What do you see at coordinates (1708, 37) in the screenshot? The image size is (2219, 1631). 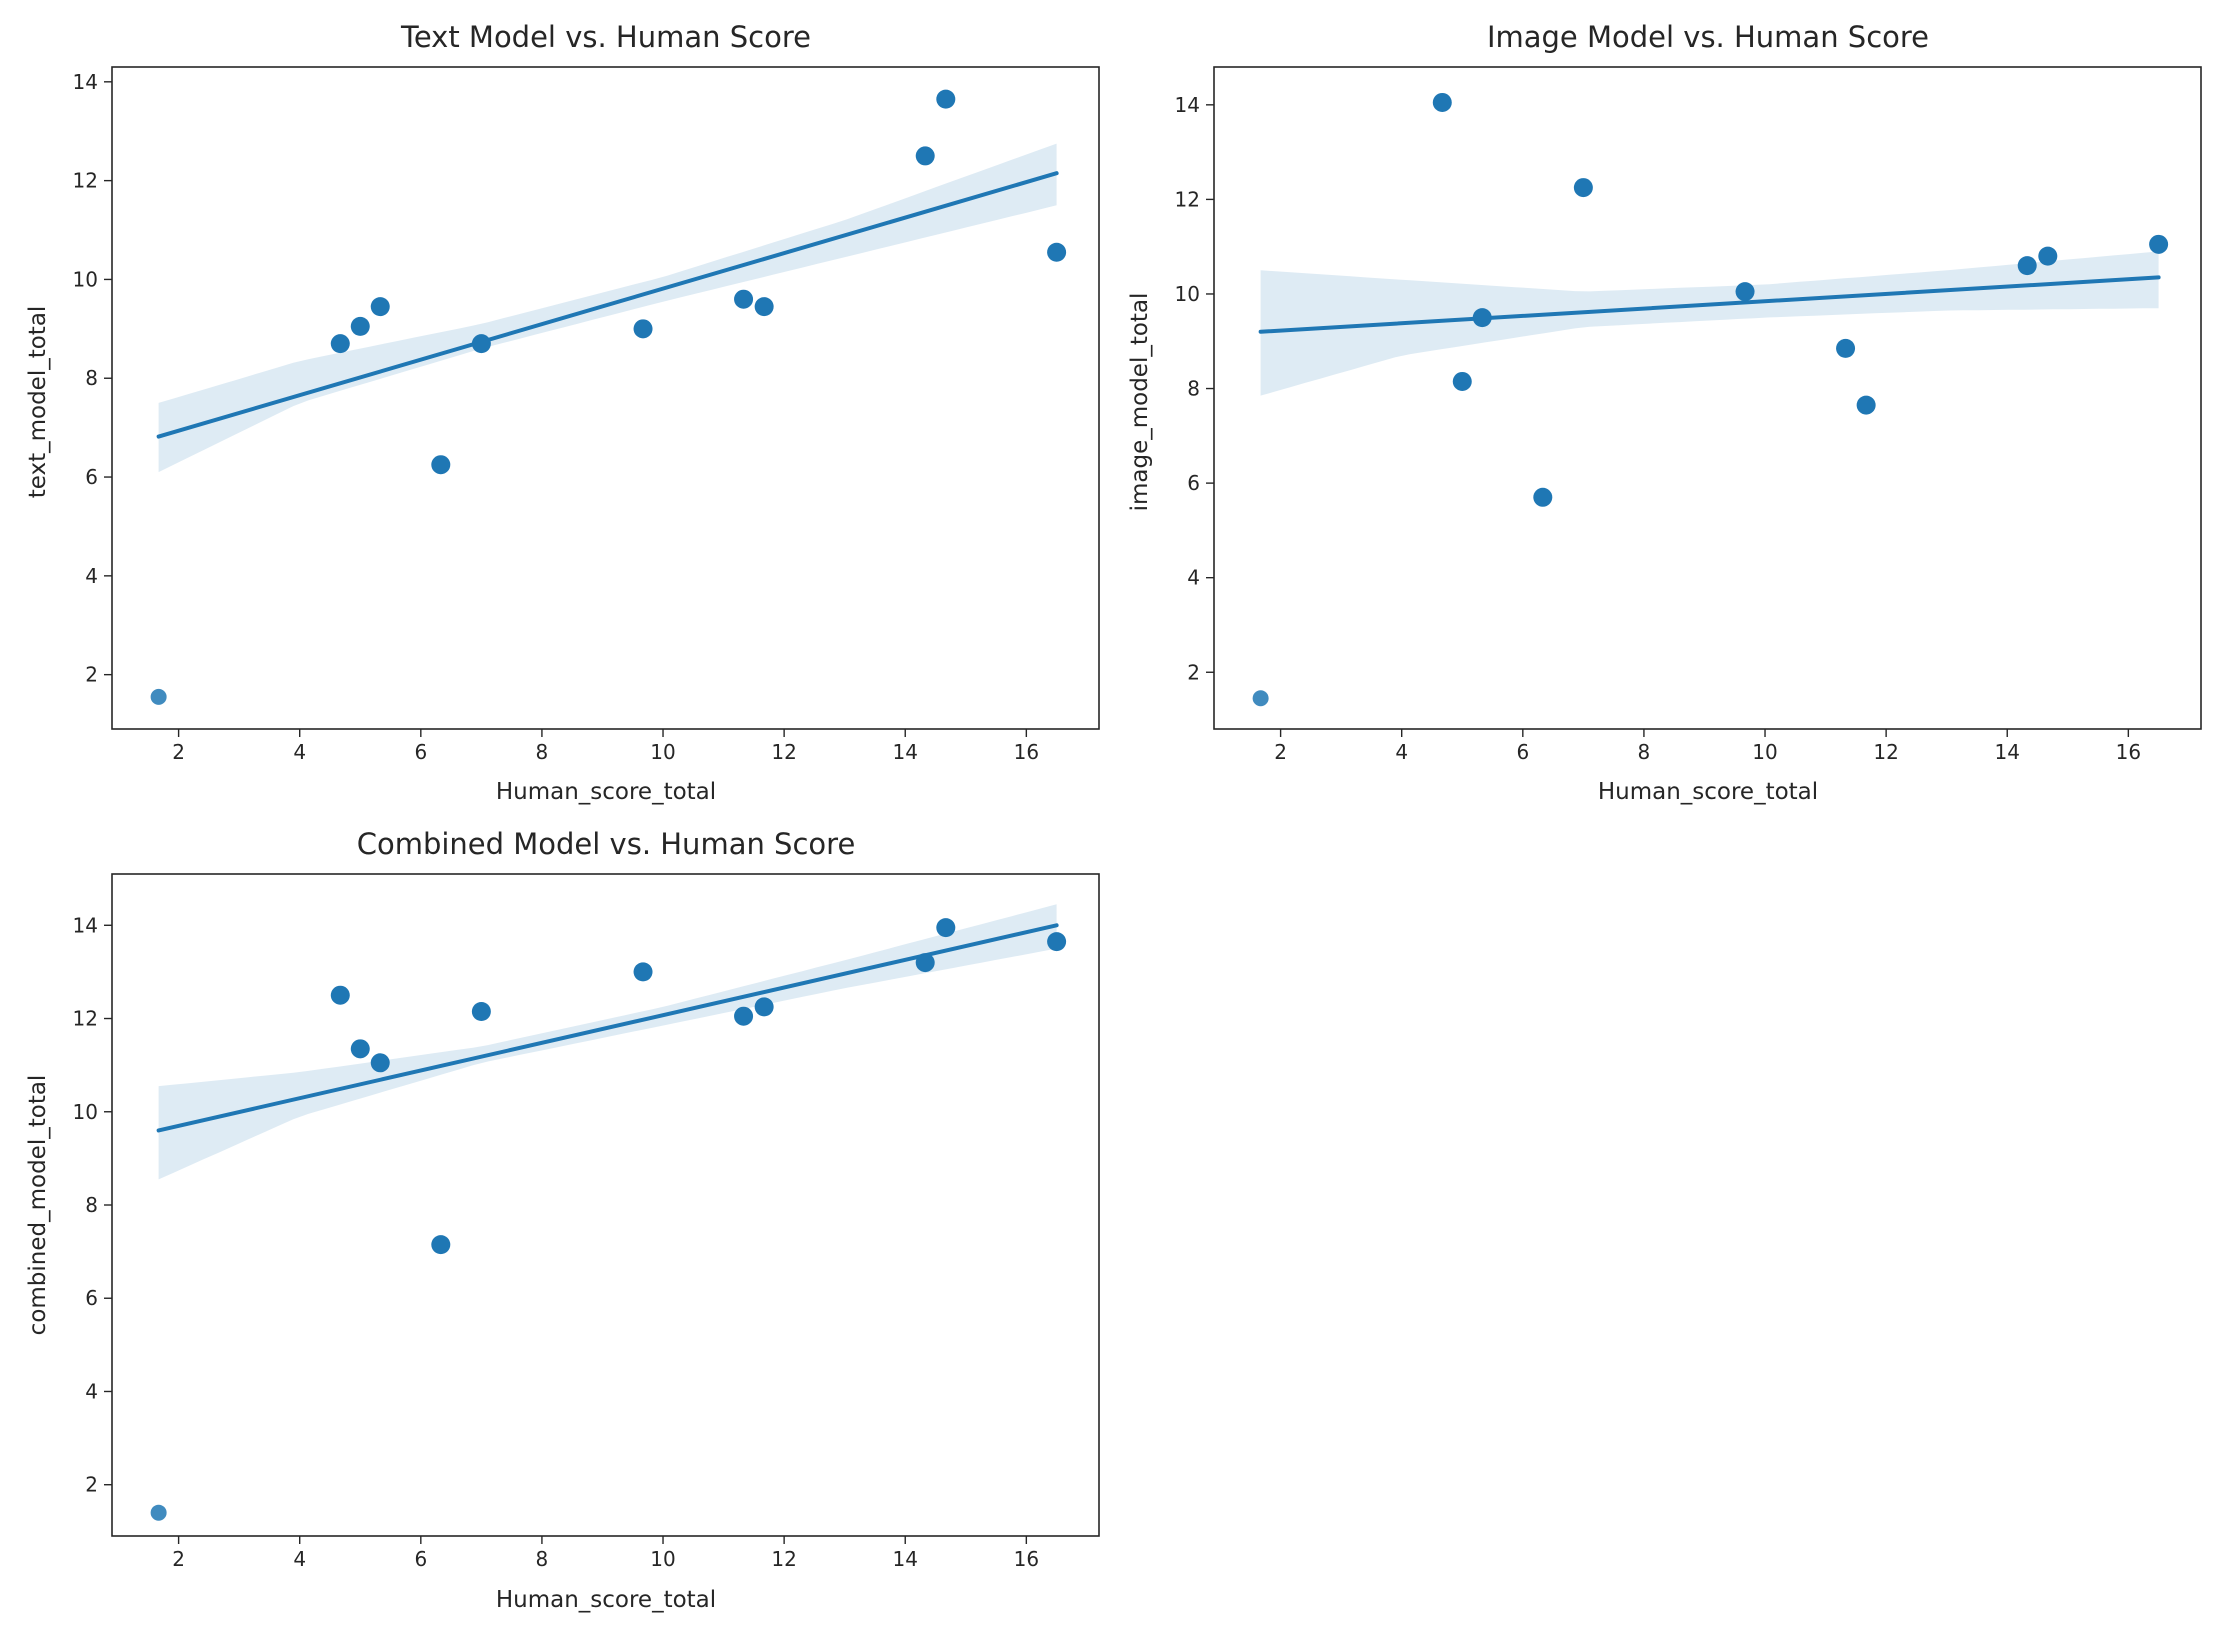 I see `chart-title: Image Model vs. Human Score` at bounding box center [1708, 37].